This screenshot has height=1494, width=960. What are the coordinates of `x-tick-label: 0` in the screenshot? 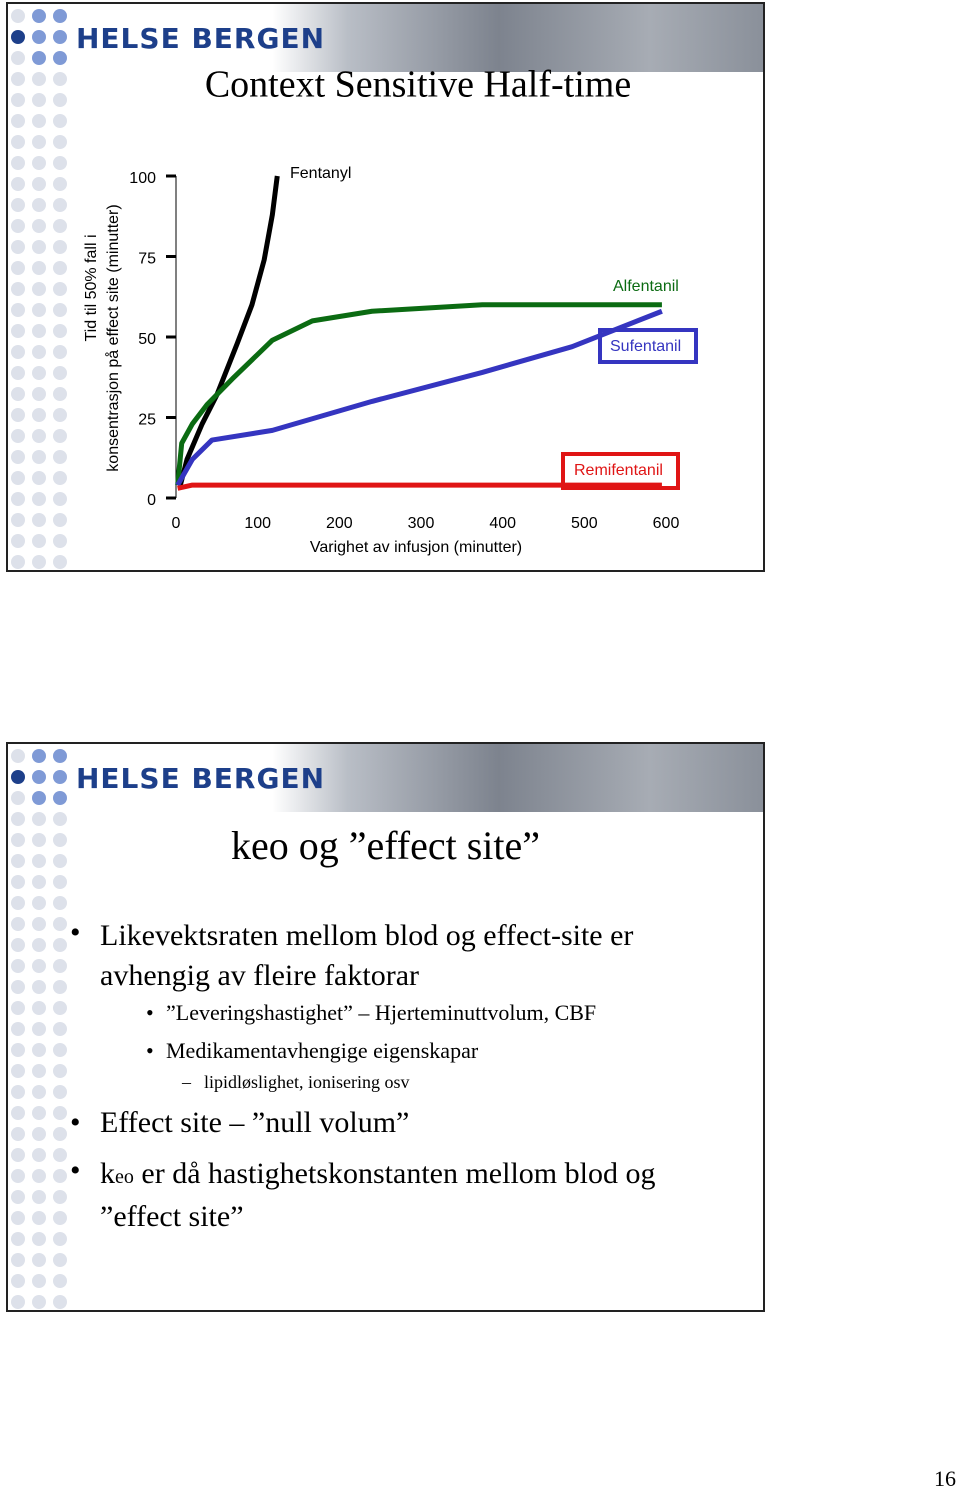 It's located at (176, 523).